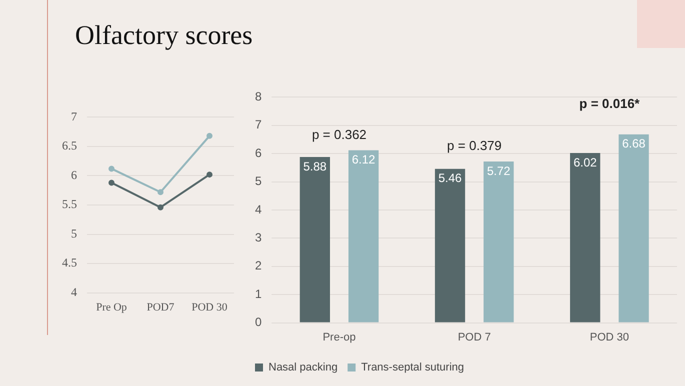  I want to click on y-tick-label: 4.5, so click(69, 263).